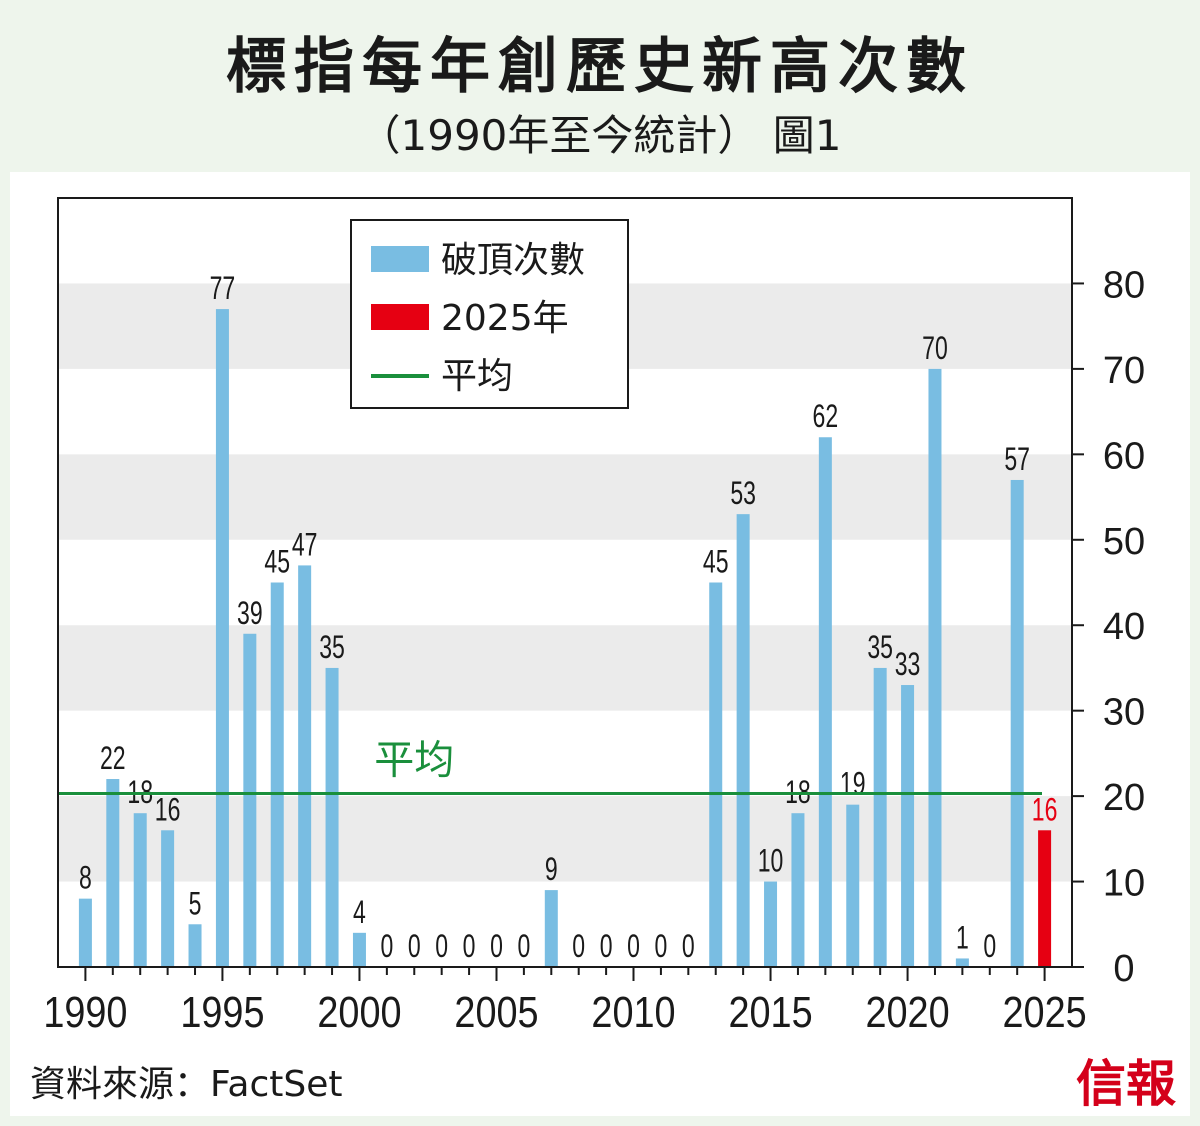 The width and height of the screenshot is (1200, 1126). Describe the element at coordinates (771, 924) in the screenshot. I see `bar-2015` at that location.